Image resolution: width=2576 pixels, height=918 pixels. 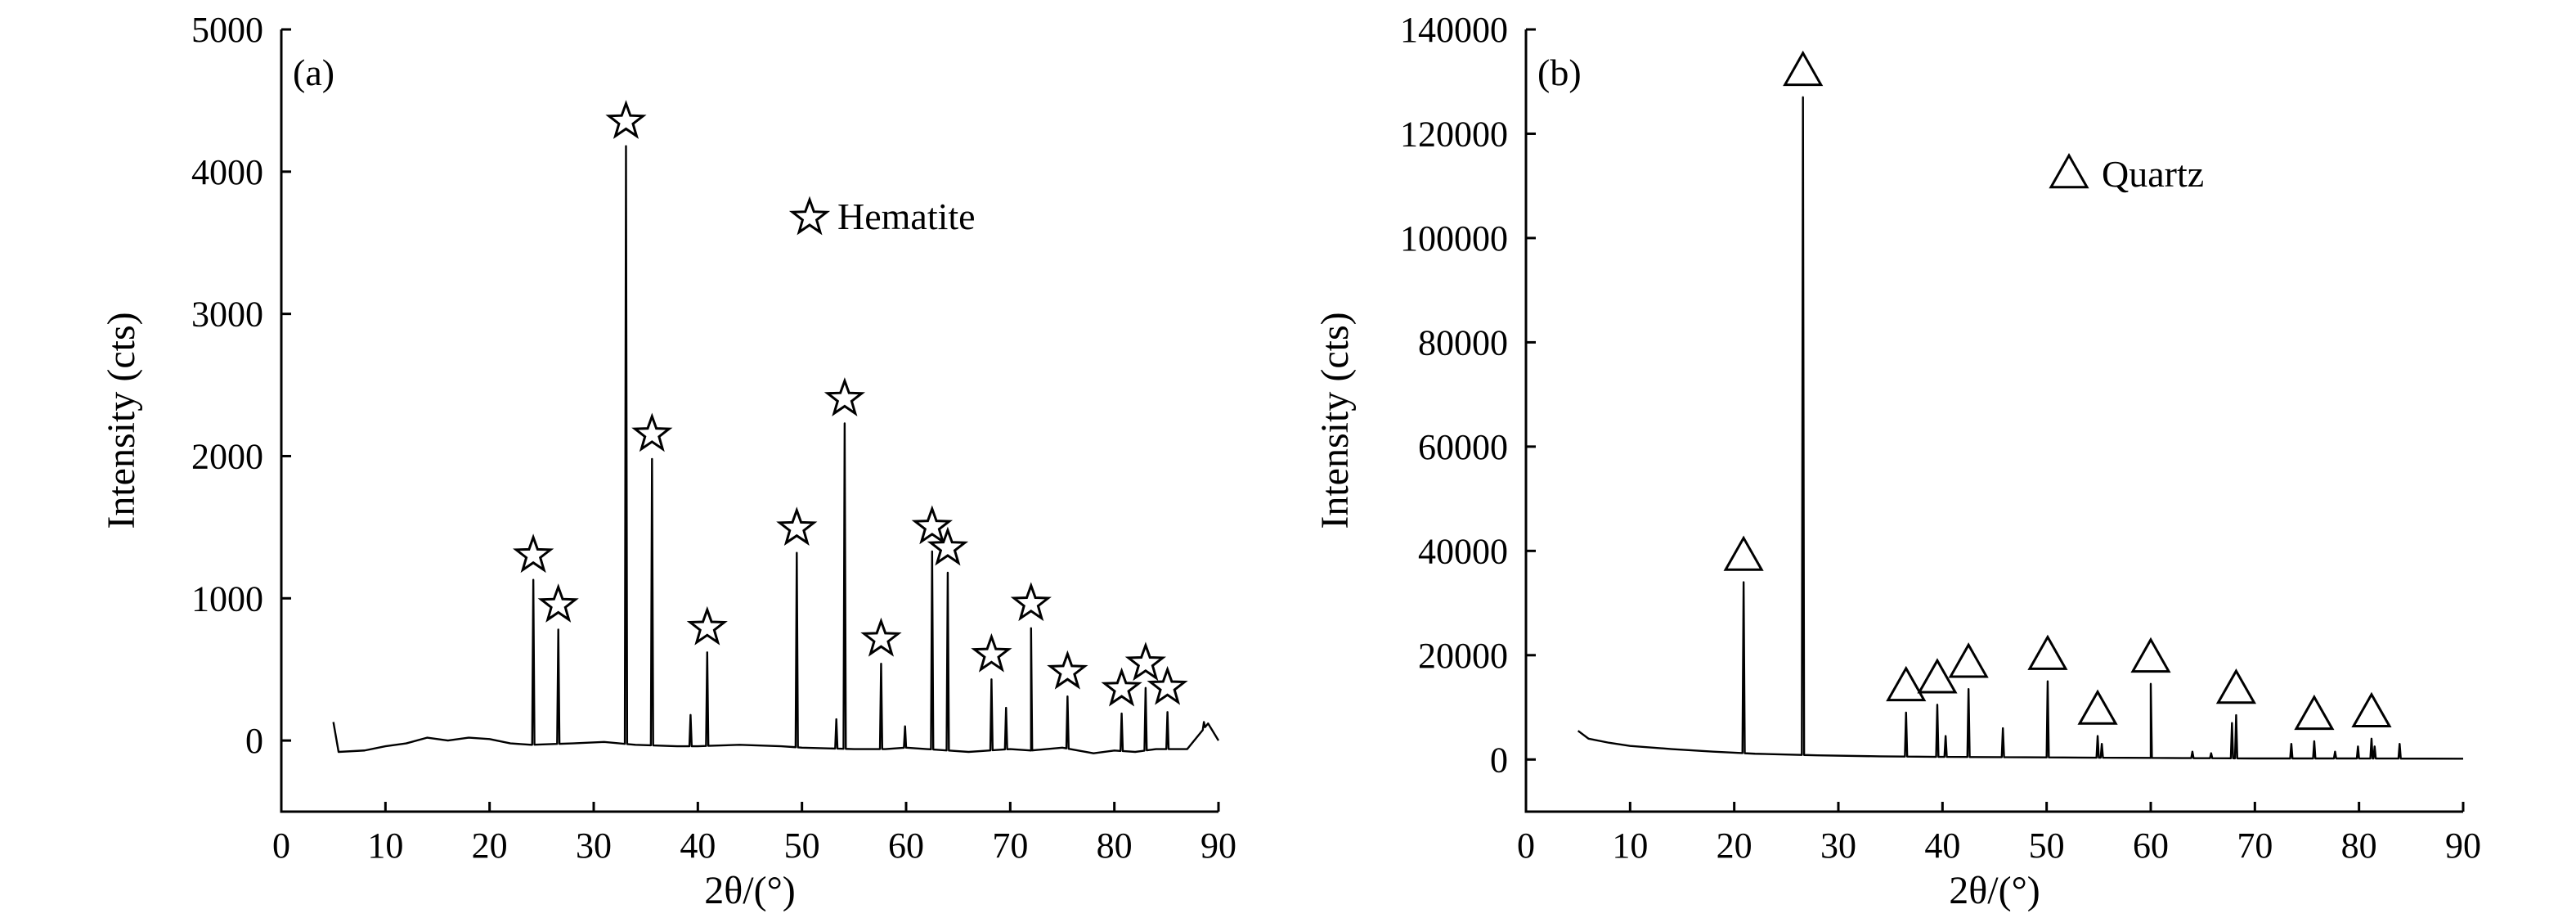 What do you see at coordinates (1454, 30) in the screenshot?
I see `panel-b-y-tick-label: 140000` at bounding box center [1454, 30].